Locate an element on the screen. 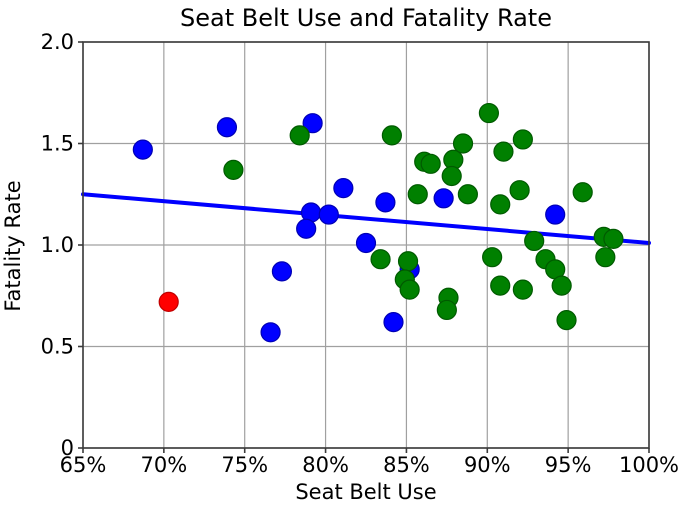  chart-title: Seat Belt Use and Fatality Rate is located at coordinates (366, 18).